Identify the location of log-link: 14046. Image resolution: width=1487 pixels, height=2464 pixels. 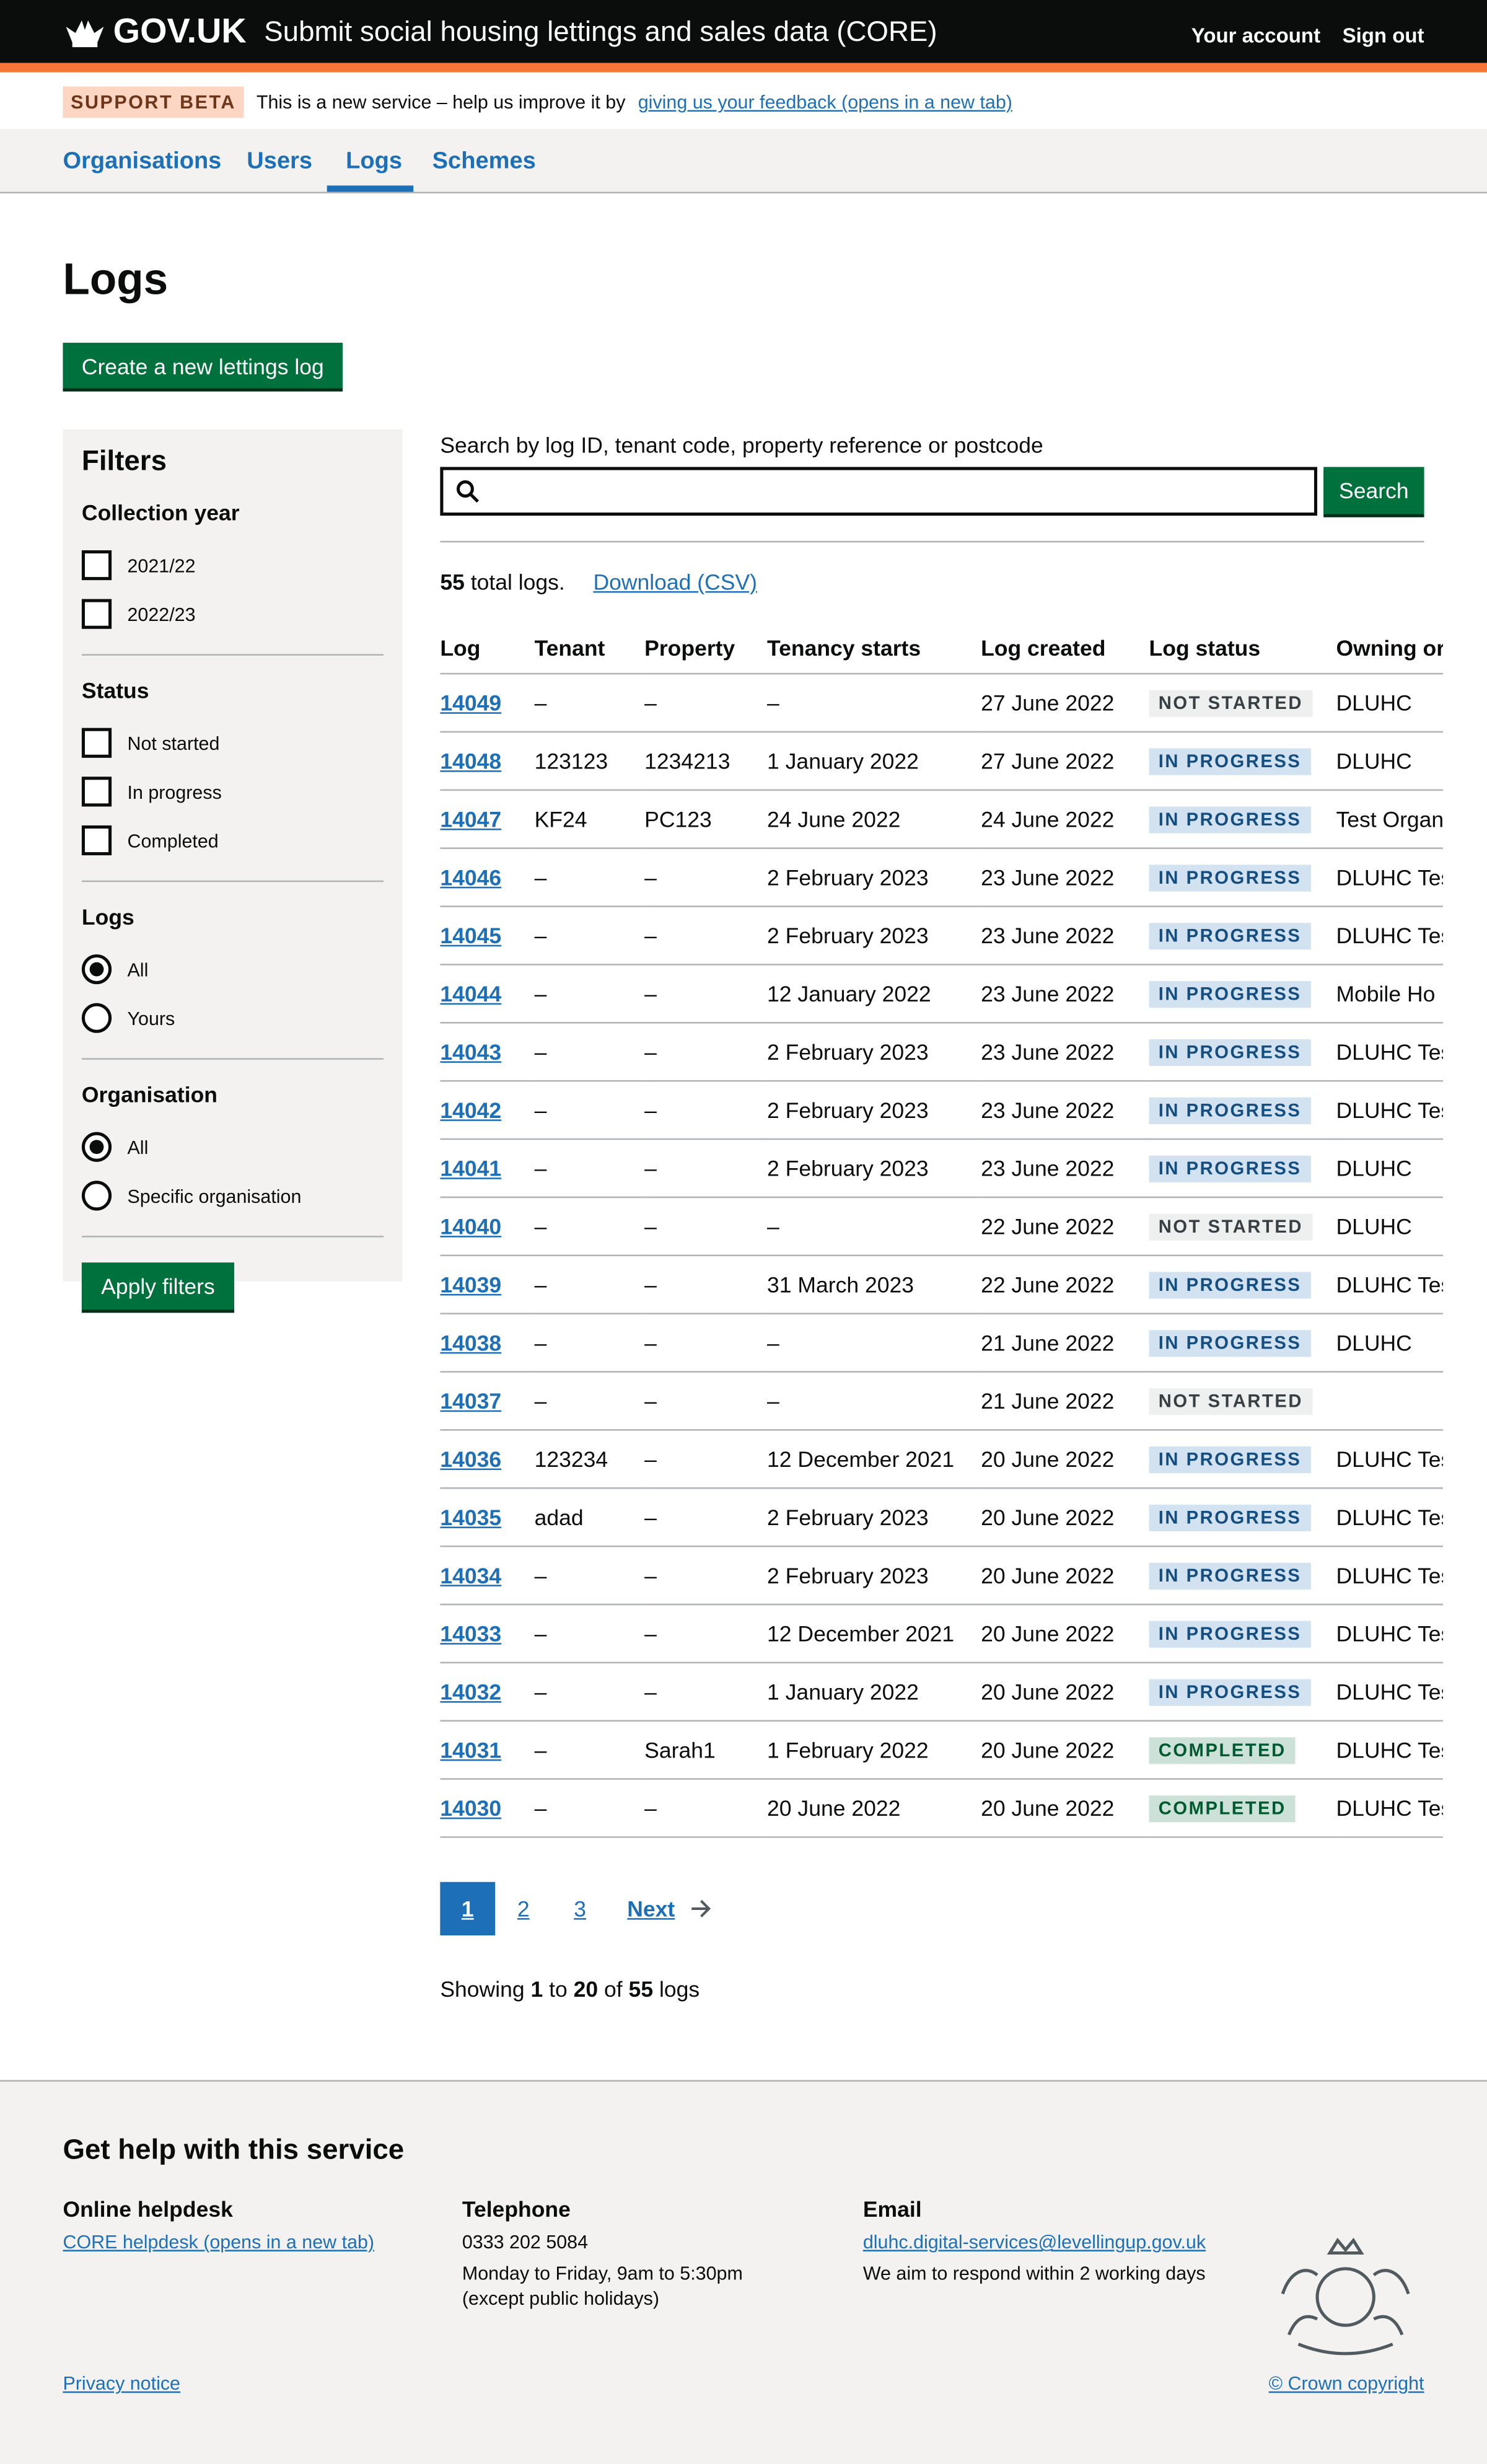
(471, 876).